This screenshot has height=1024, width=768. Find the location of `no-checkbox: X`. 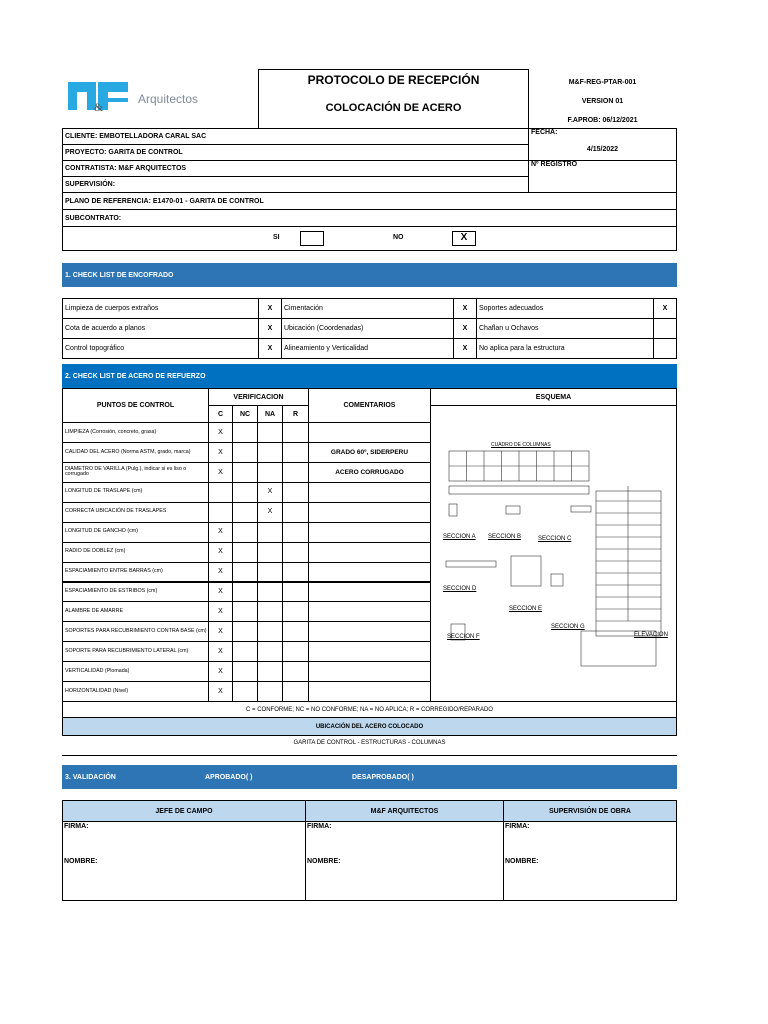

no-checkbox: X is located at coordinates (464, 238).